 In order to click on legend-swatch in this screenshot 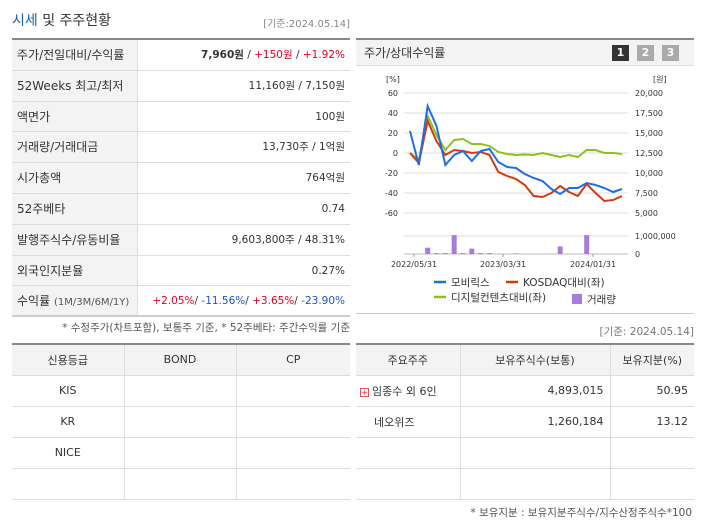, I will do `click(577, 299)`.